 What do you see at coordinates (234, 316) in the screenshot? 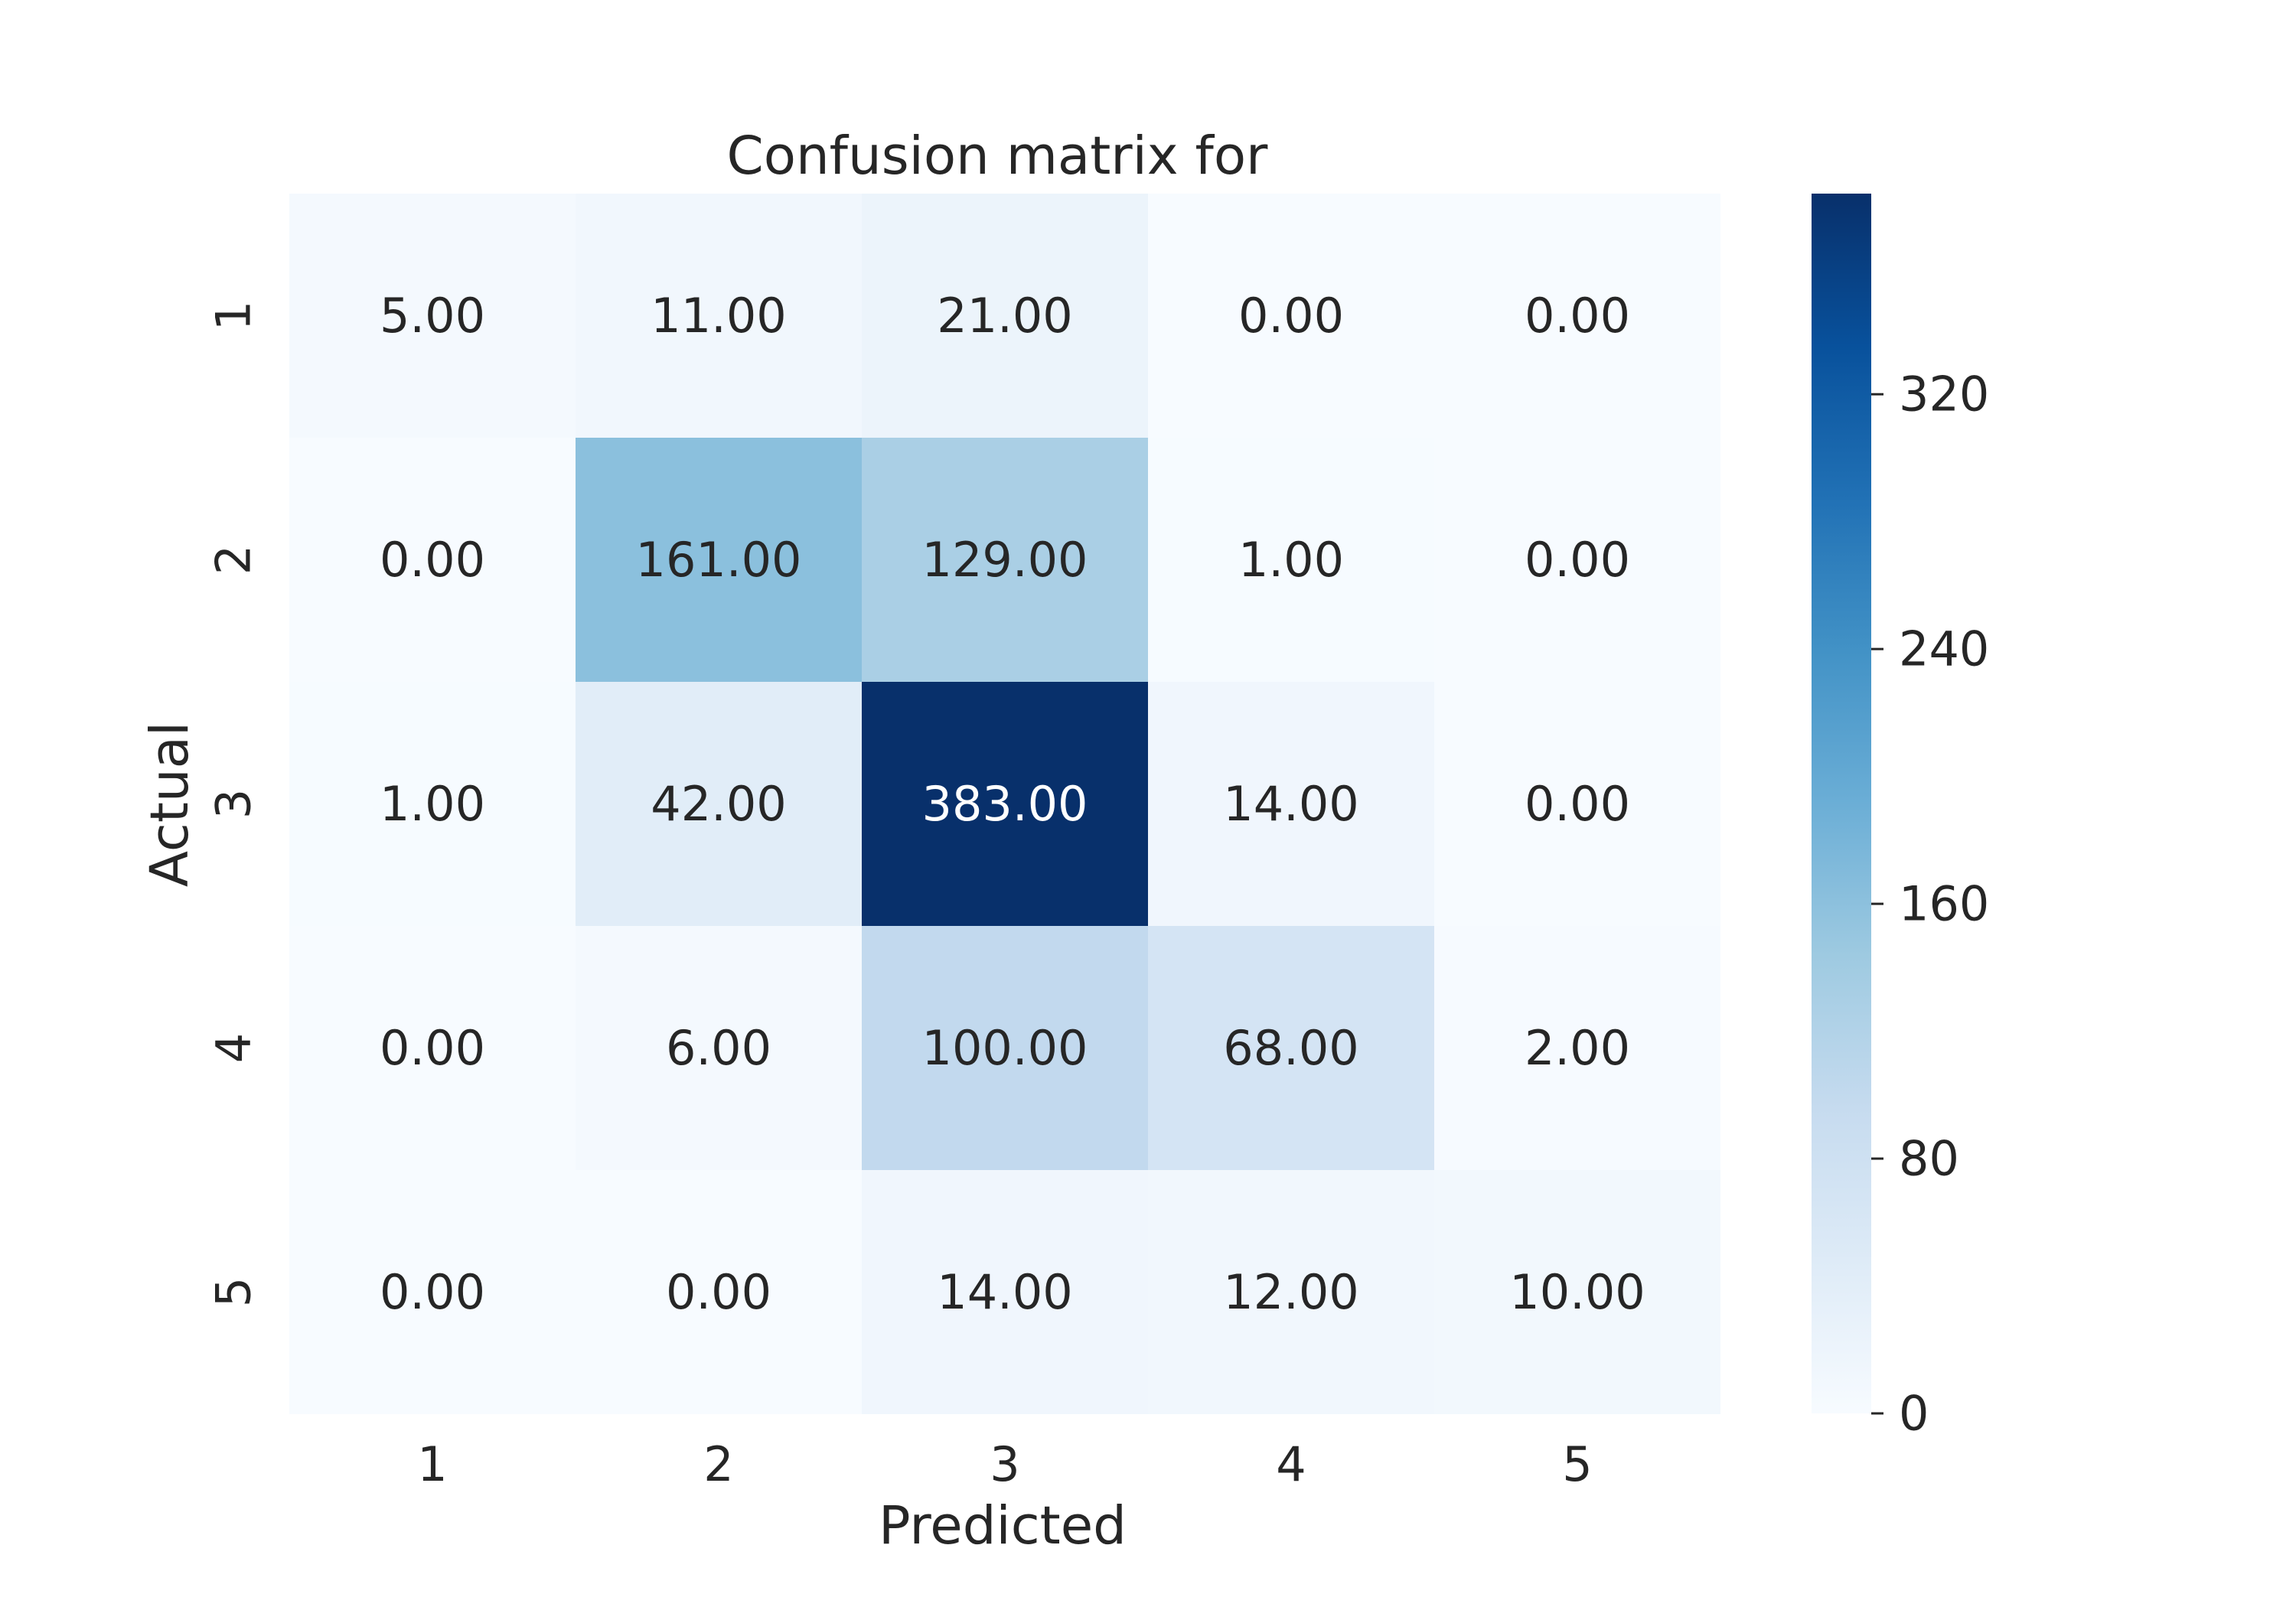
I see `y-tick-label: 1` at bounding box center [234, 316].